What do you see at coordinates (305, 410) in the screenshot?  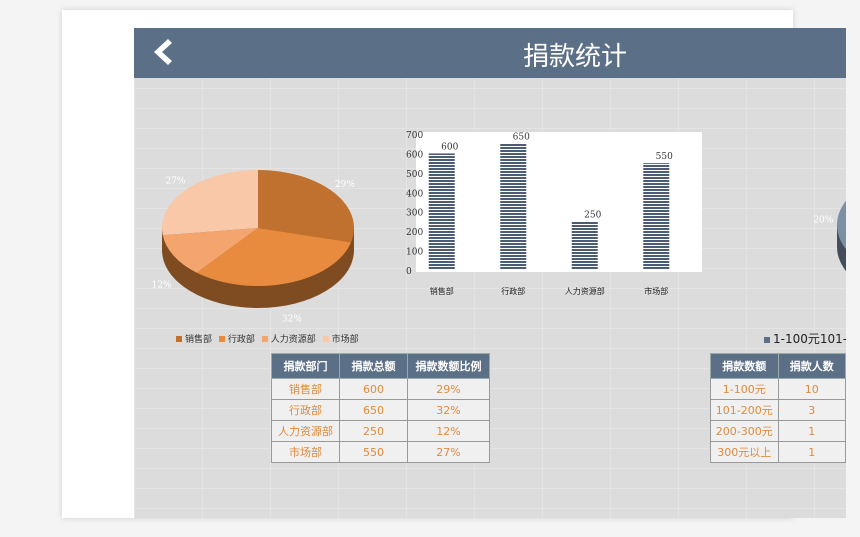 I see `table-cell: 行政部` at bounding box center [305, 410].